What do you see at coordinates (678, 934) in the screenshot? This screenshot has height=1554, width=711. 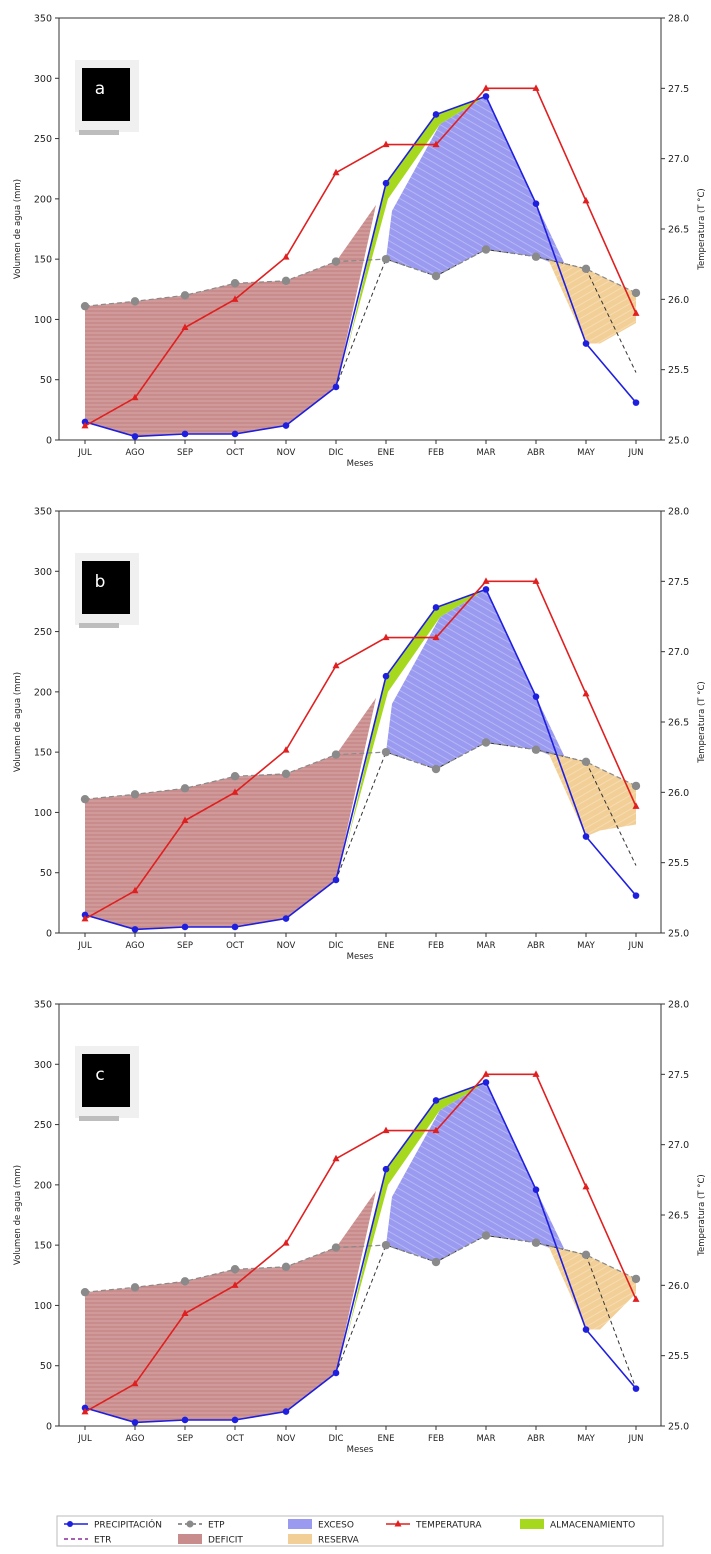 I see `y2-tick-label: 25.0` at bounding box center [678, 934].